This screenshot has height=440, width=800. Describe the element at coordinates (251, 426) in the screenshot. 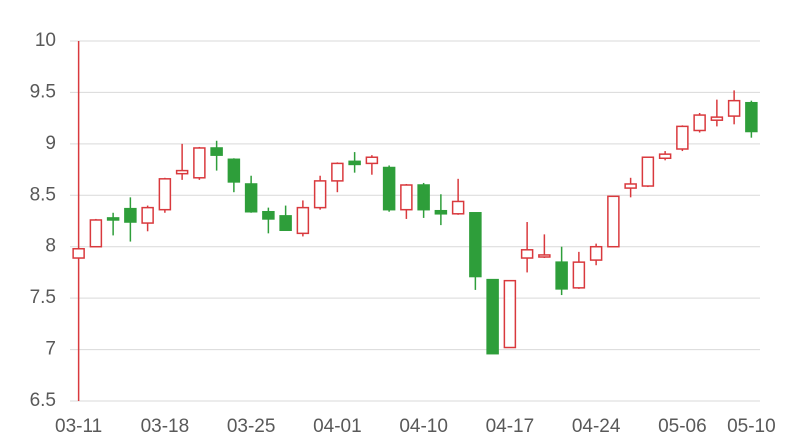

I see `x-tick-label: 03-25` at that location.